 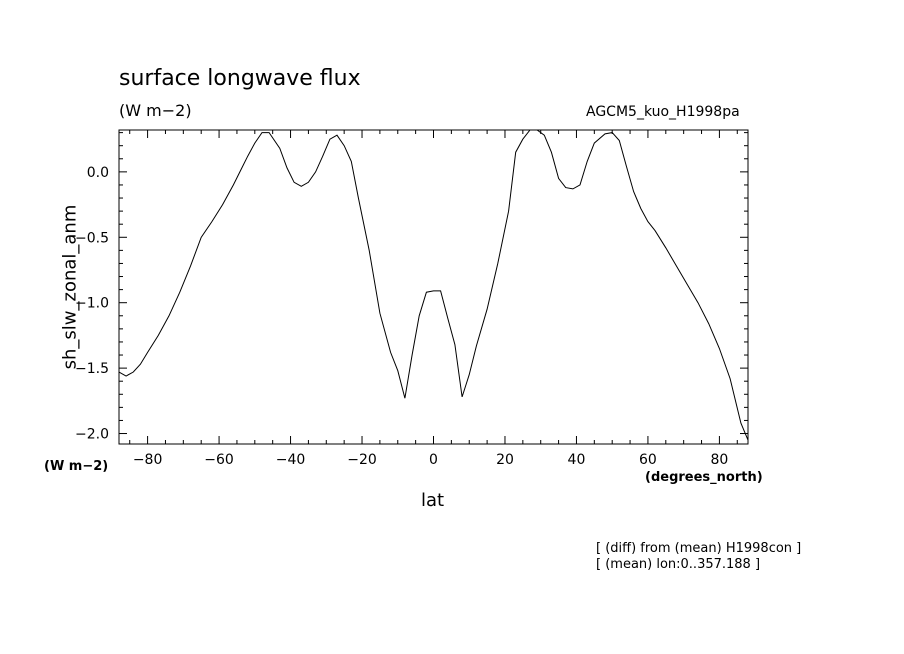 I want to click on x-tick-label: −40, so click(x=291, y=460).